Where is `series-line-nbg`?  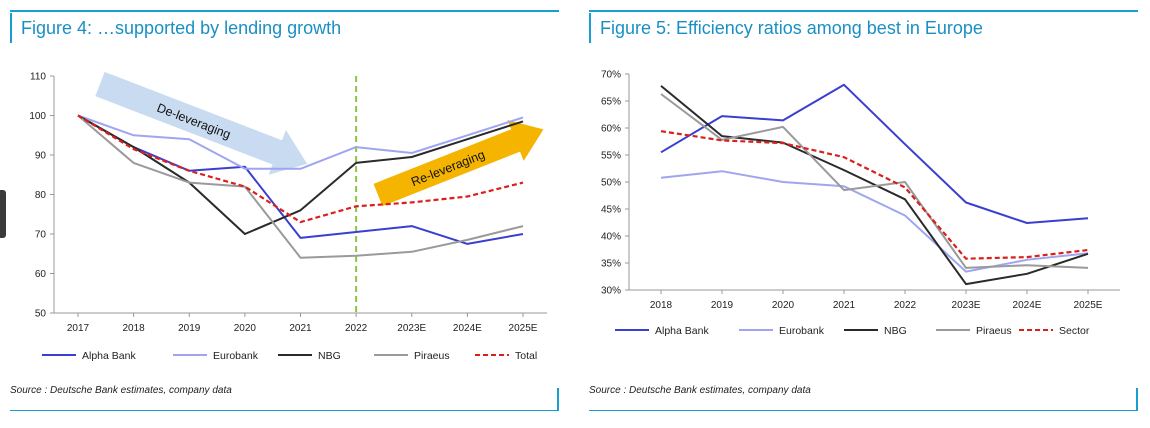 series-line-nbg is located at coordinates (300, 174).